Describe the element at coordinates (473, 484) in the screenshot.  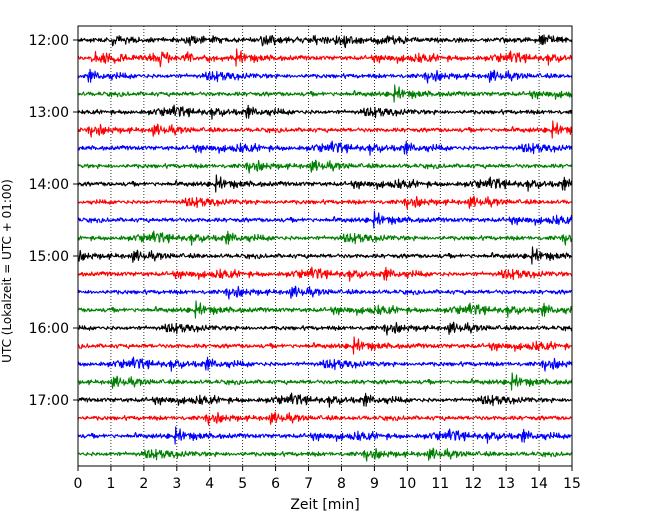
I see `x-tick-label: 12` at that location.